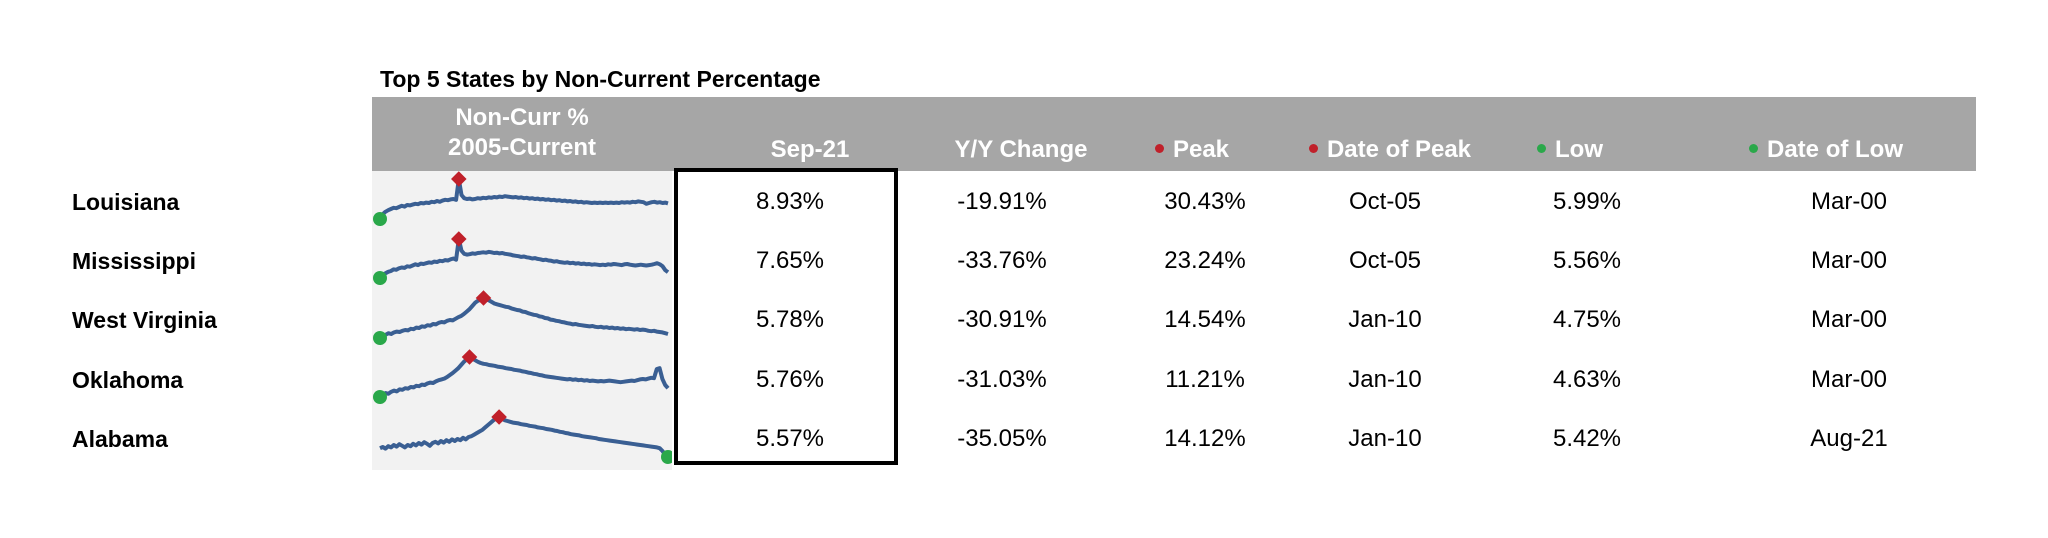 This screenshot has height=538, width=2048. Describe the element at coordinates (1021, 149) in the screenshot. I see `header-yoy: Y/Y Change` at that location.